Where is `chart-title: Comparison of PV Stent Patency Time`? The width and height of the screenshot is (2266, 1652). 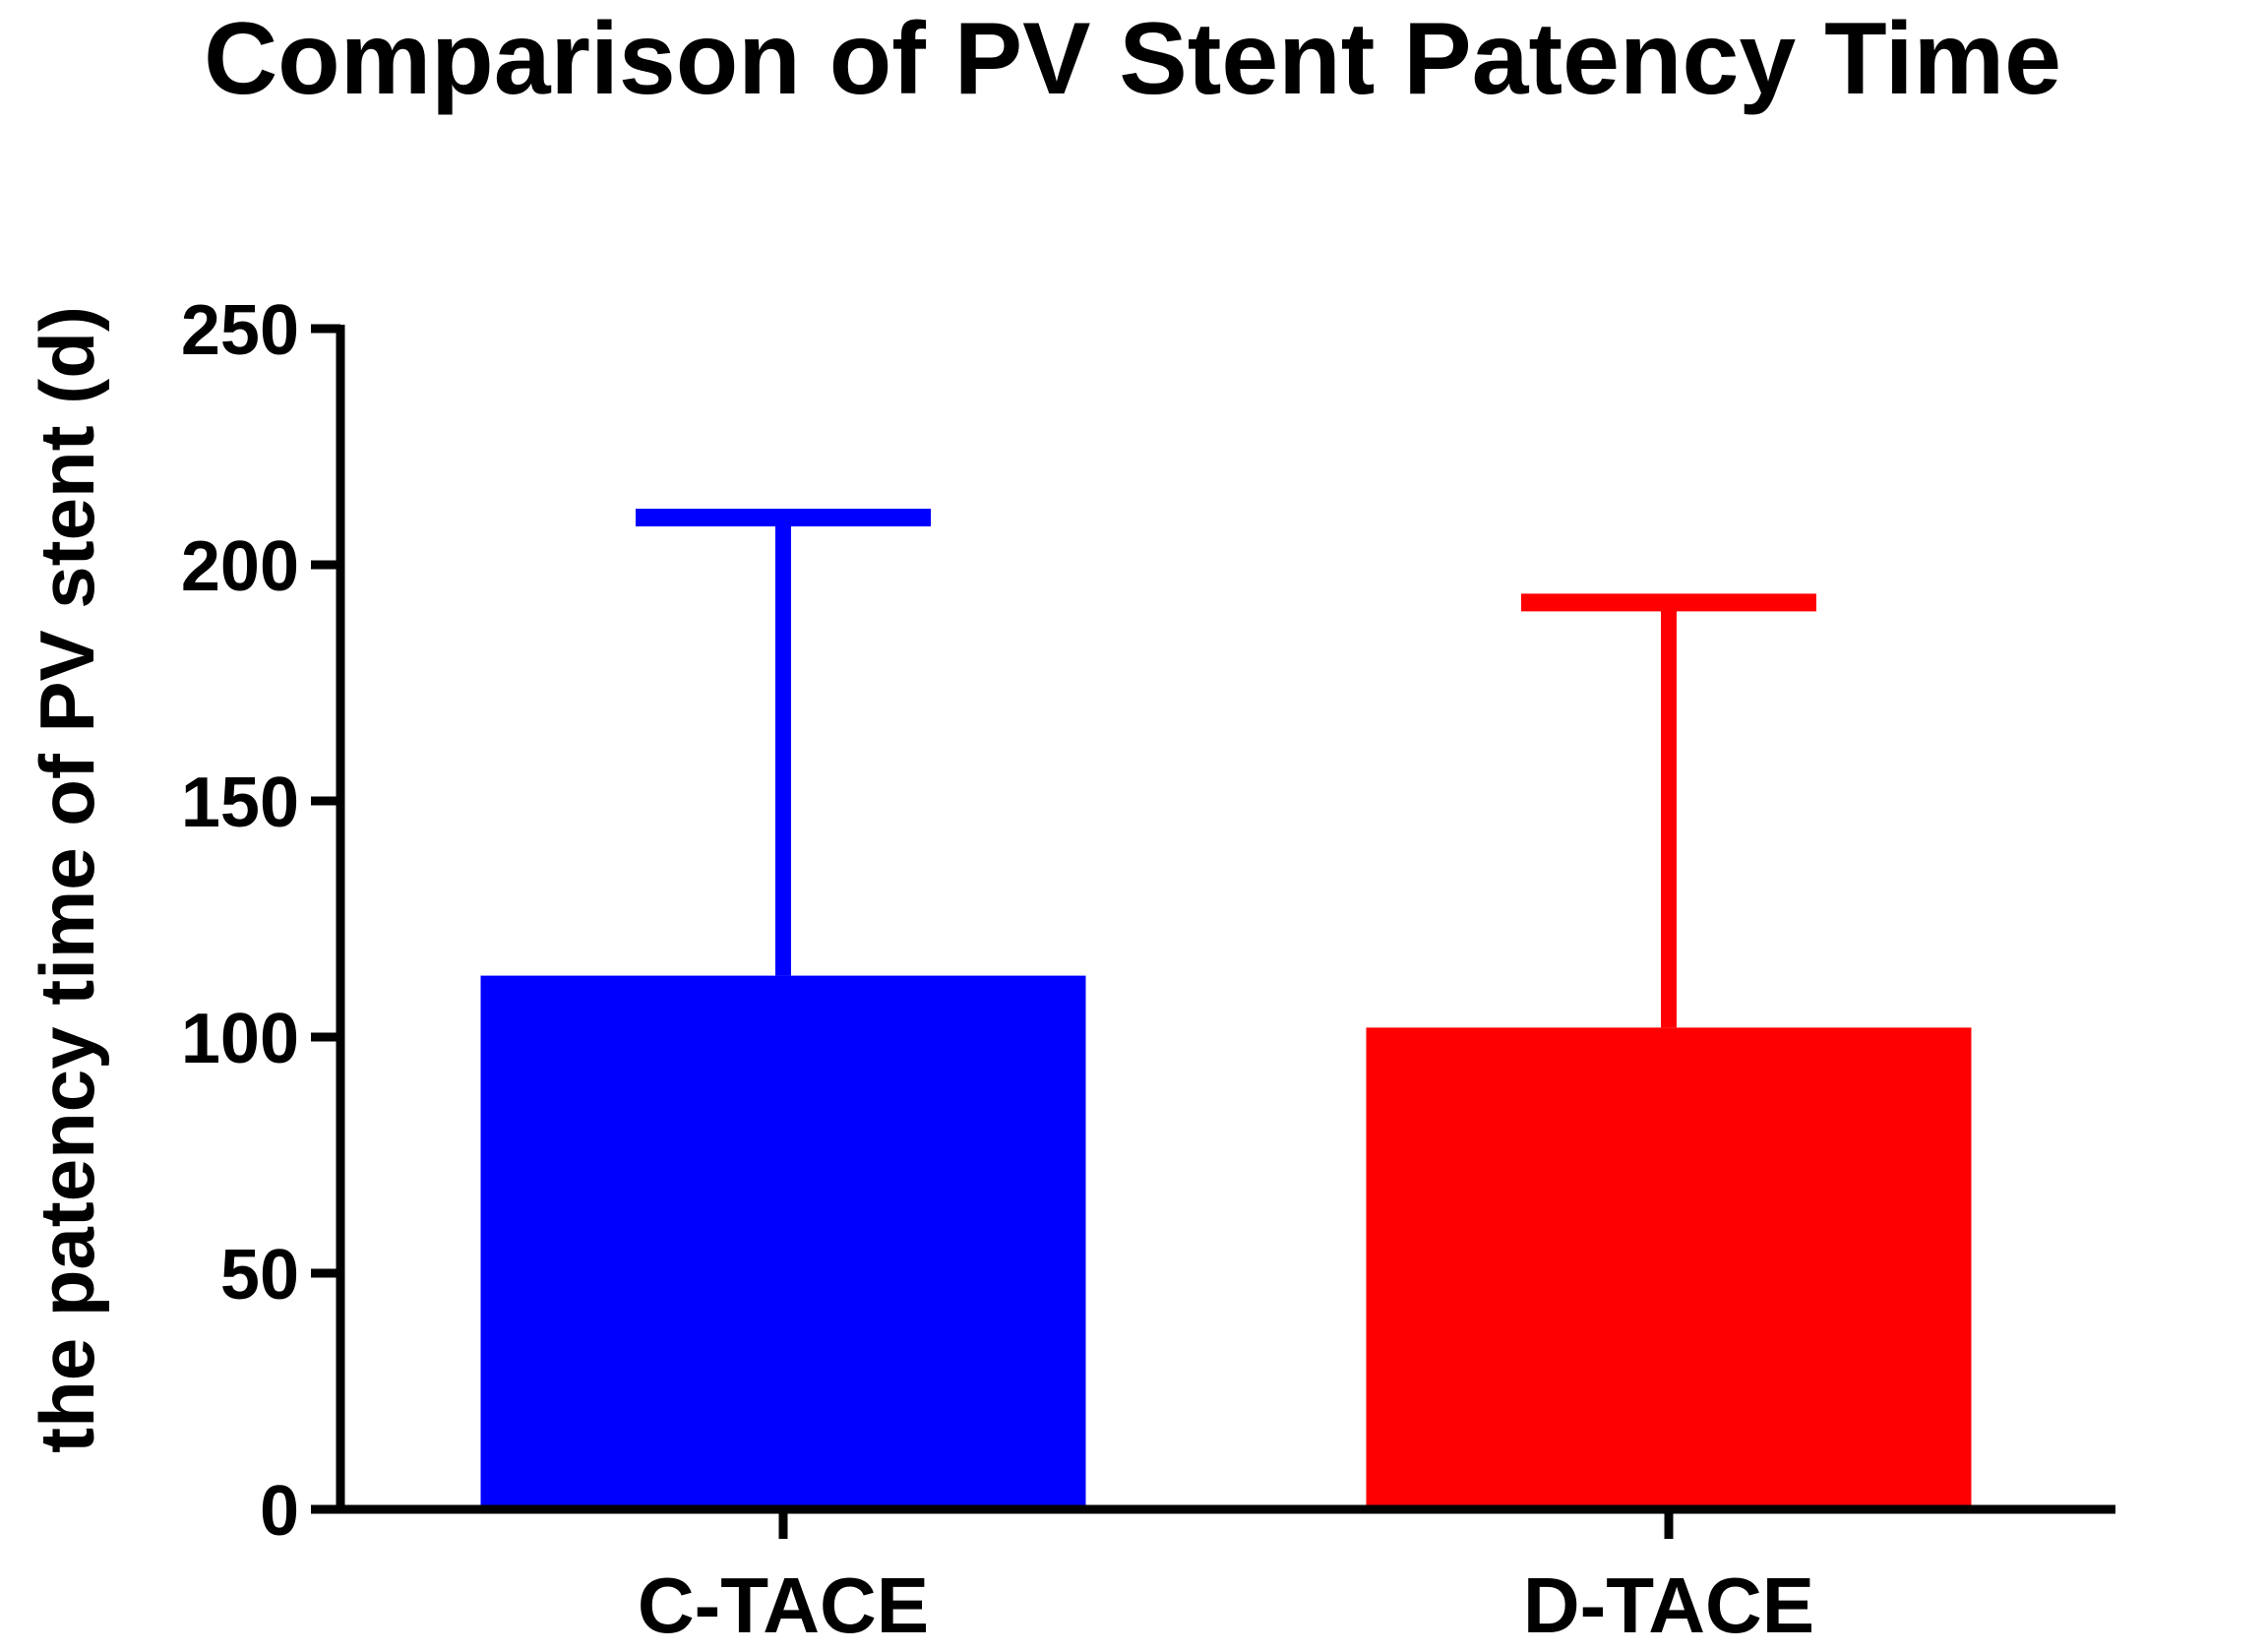 chart-title: Comparison of PV Stent Patency Time is located at coordinates (1132, 59).